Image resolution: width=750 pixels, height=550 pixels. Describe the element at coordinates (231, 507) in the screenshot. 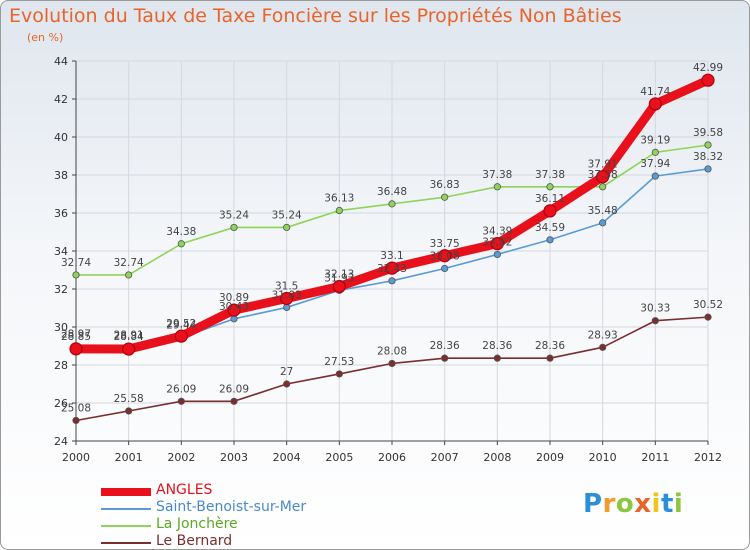

I see `legend-label: Saint-Benoist-sur-Mer` at that location.